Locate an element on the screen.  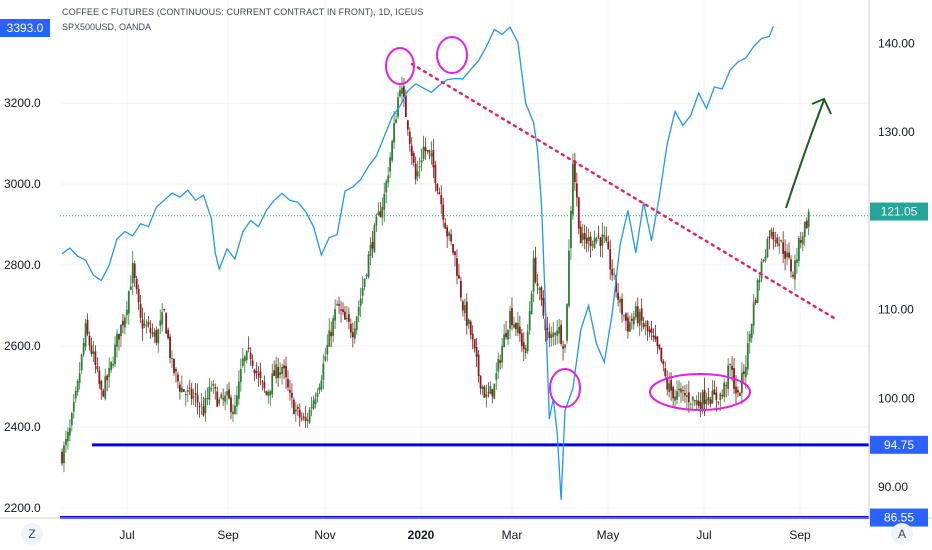
left-tick-label: 3000.0 is located at coordinates (22, 184).